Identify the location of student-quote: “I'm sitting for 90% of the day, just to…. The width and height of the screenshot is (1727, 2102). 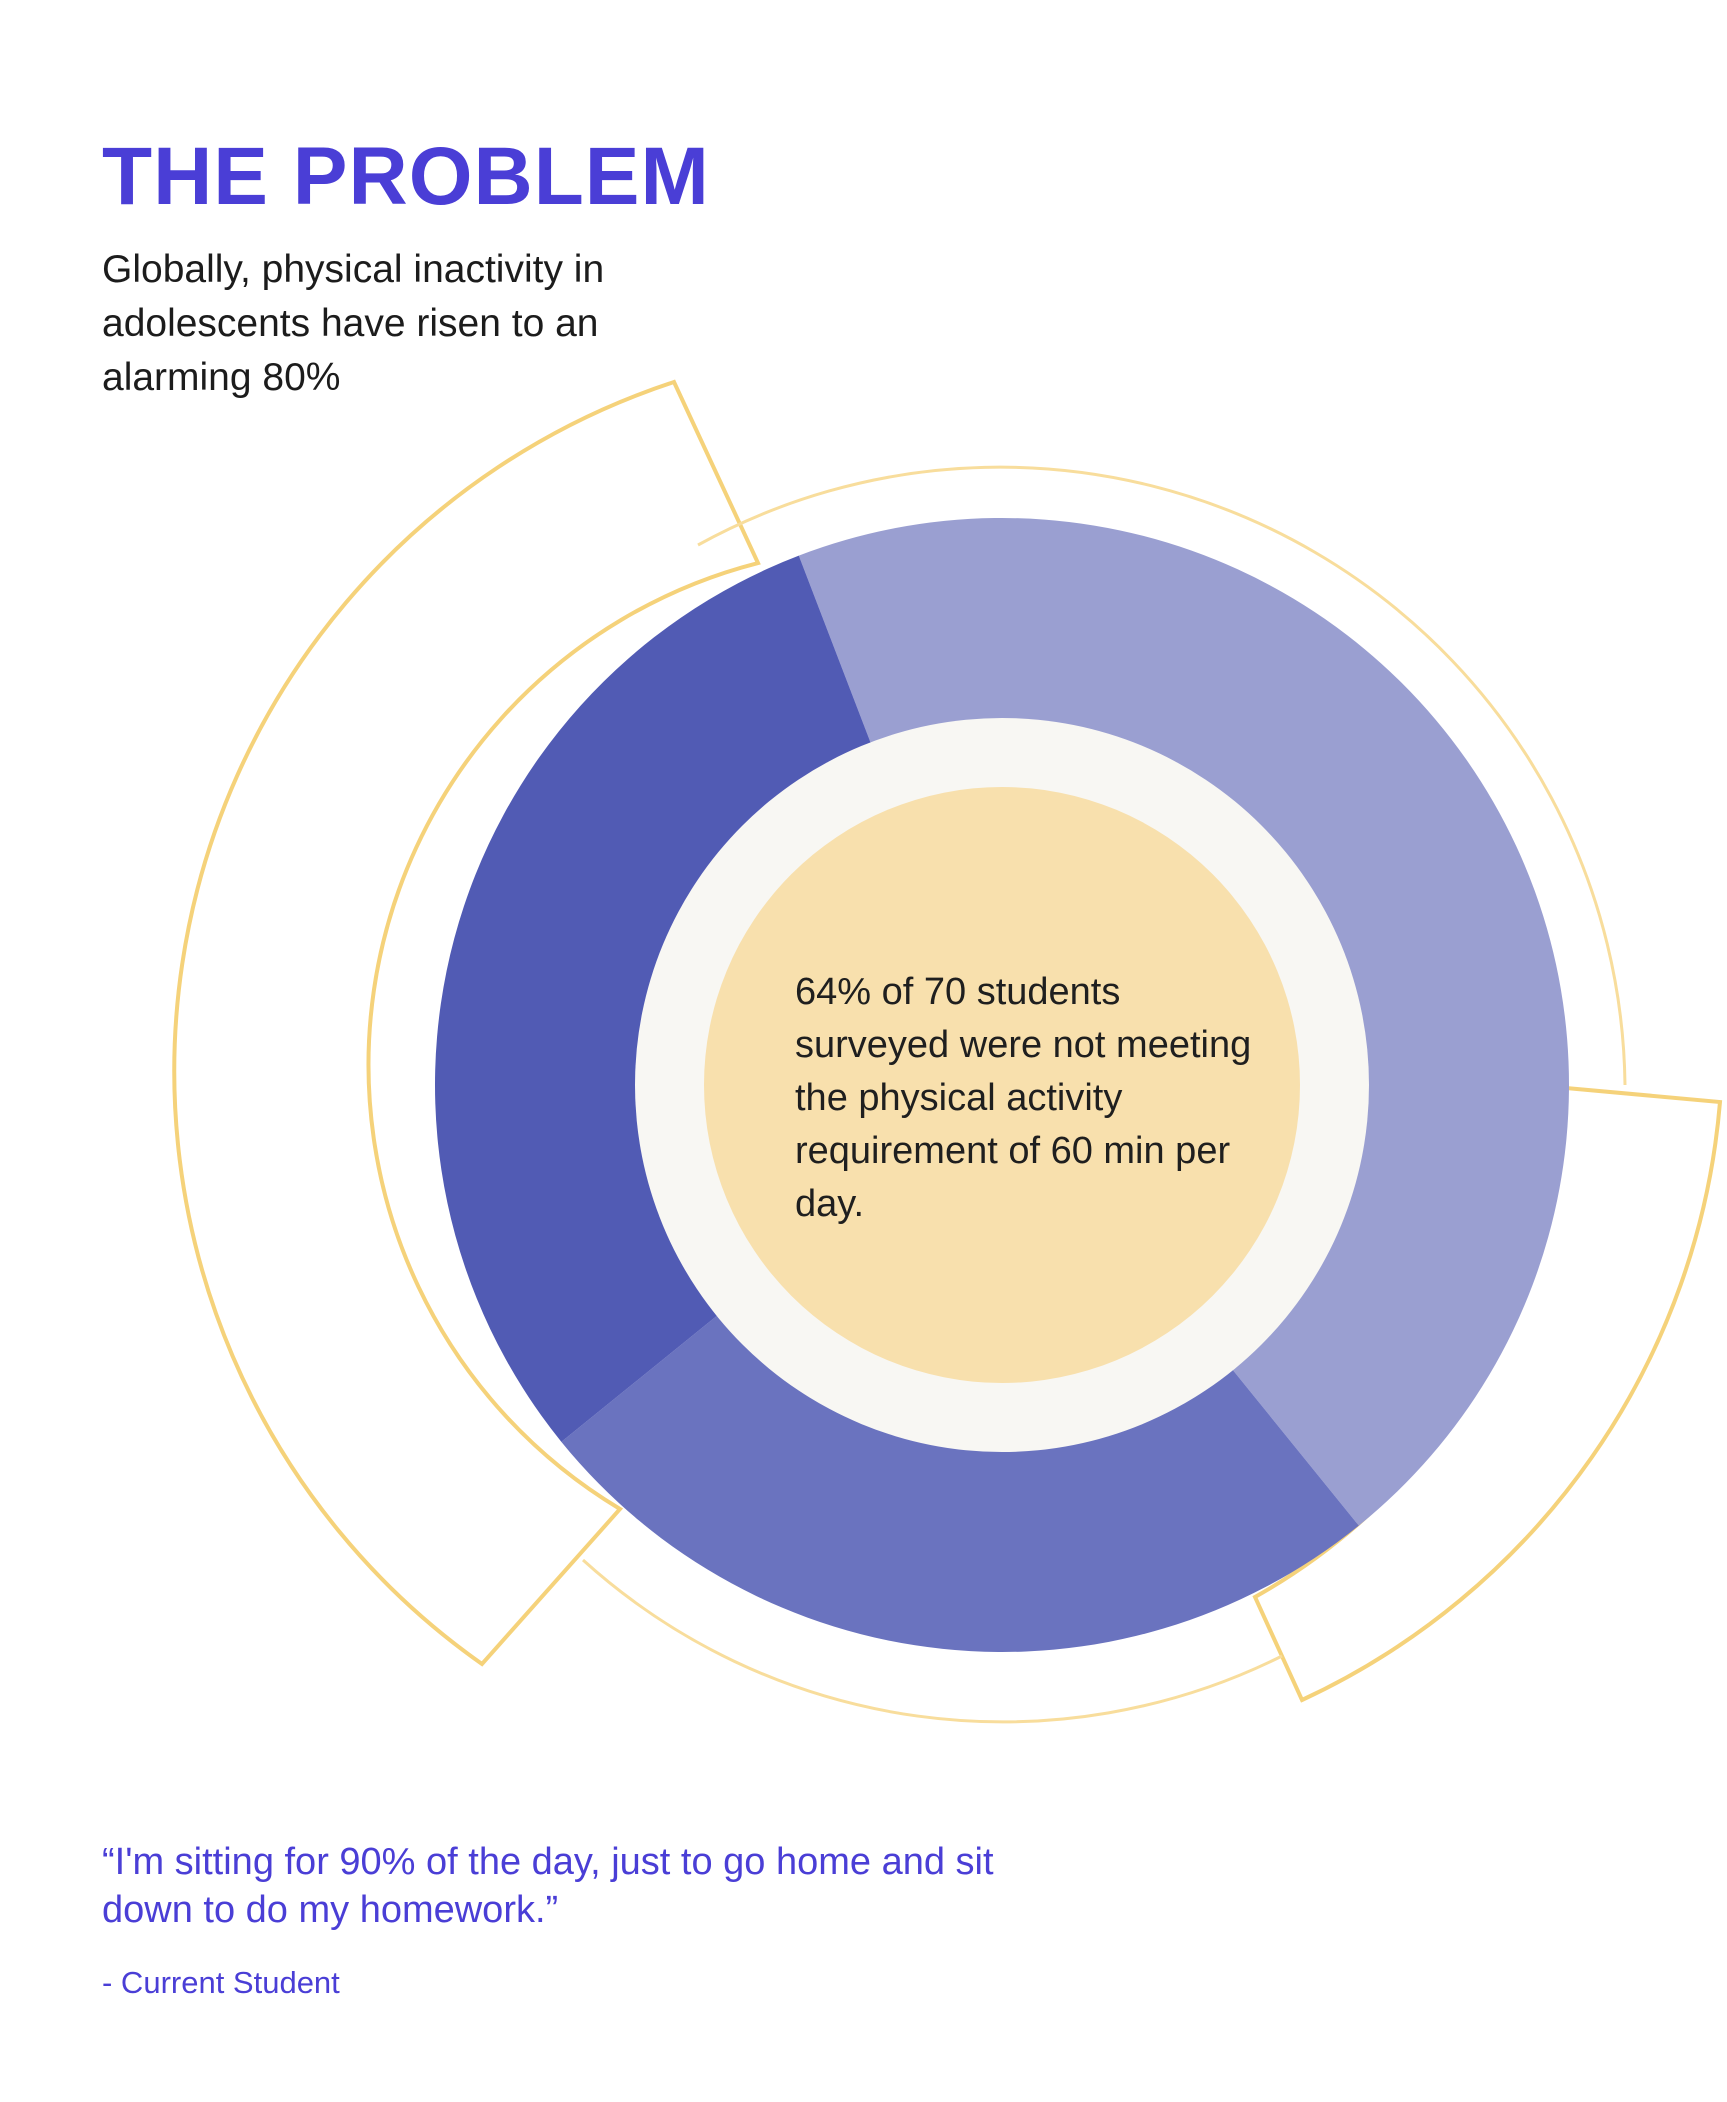
(548, 1886).